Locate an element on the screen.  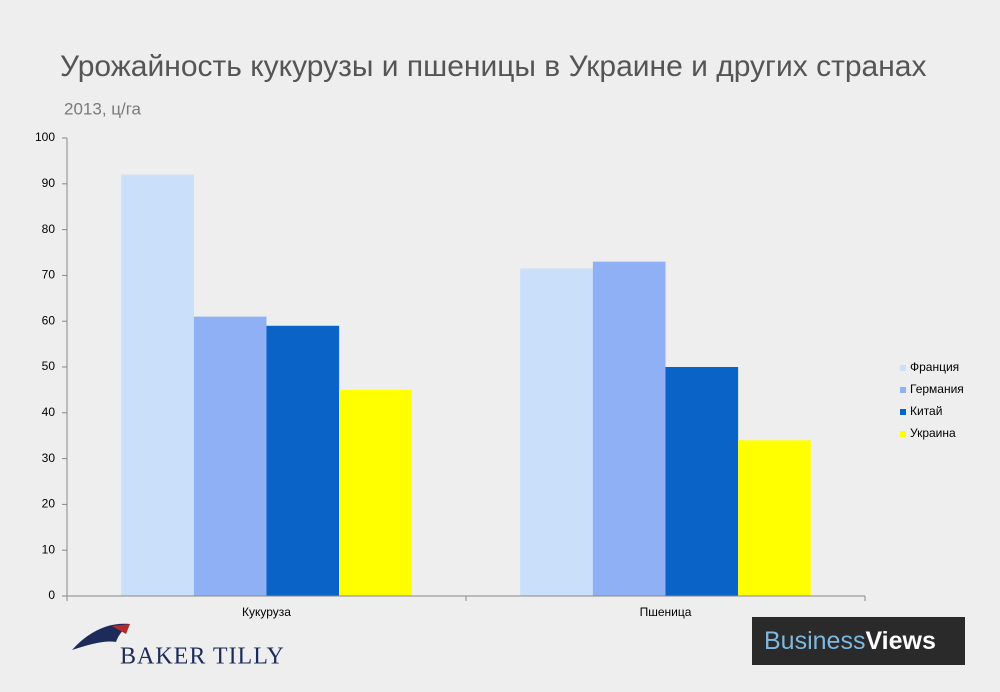
y-tick-label: 40 is located at coordinates (49, 412).